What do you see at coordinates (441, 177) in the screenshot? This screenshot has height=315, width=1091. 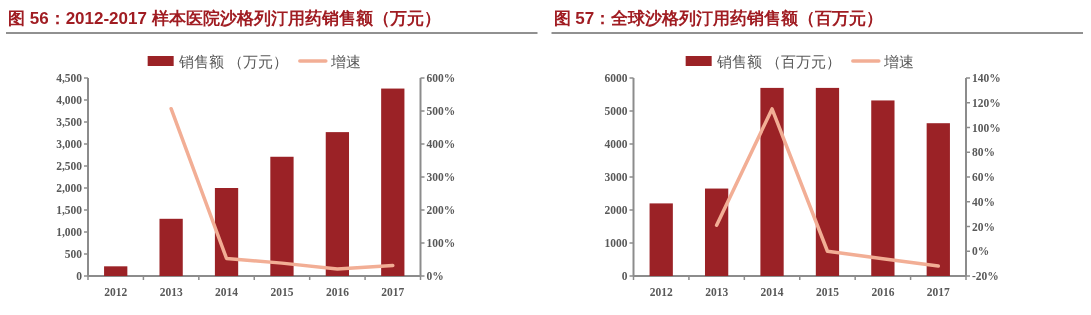 I see `y2-tick-label: 300%` at bounding box center [441, 177].